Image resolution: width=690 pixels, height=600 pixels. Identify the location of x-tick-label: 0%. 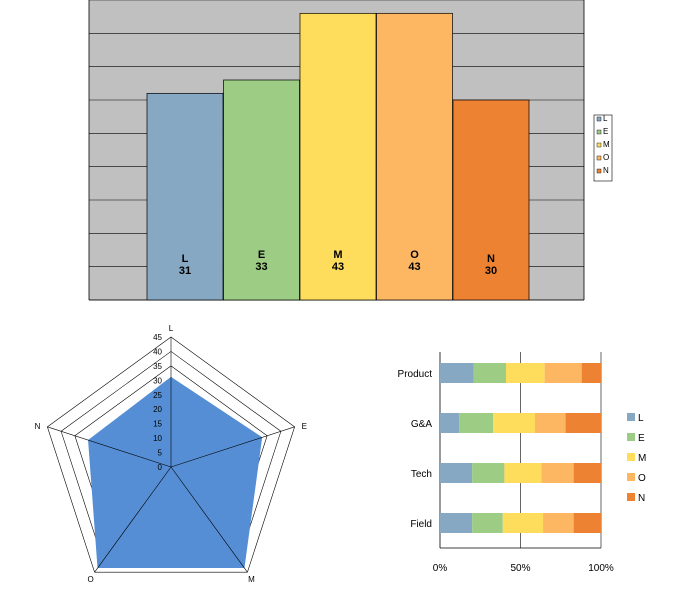
(440, 568).